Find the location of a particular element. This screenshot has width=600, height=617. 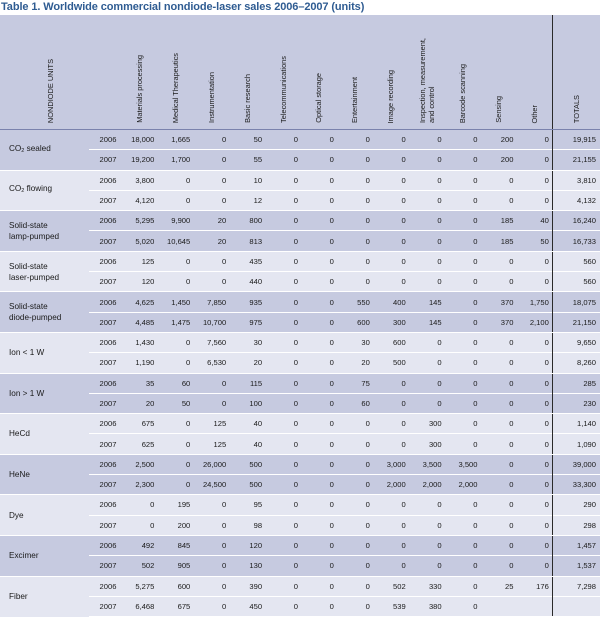

label-text: flowing is located at coordinates (38, 189).